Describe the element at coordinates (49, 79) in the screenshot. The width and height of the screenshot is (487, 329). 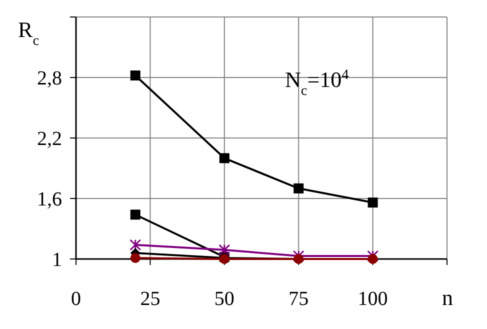
I see `y-tick-label: 2,8` at that location.